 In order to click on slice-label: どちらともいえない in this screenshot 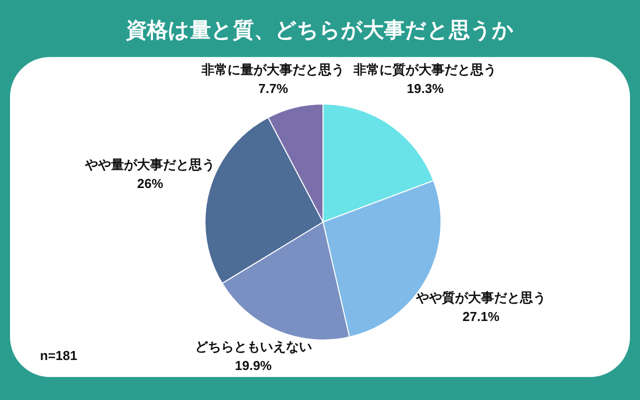, I will do `click(253, 346)`.